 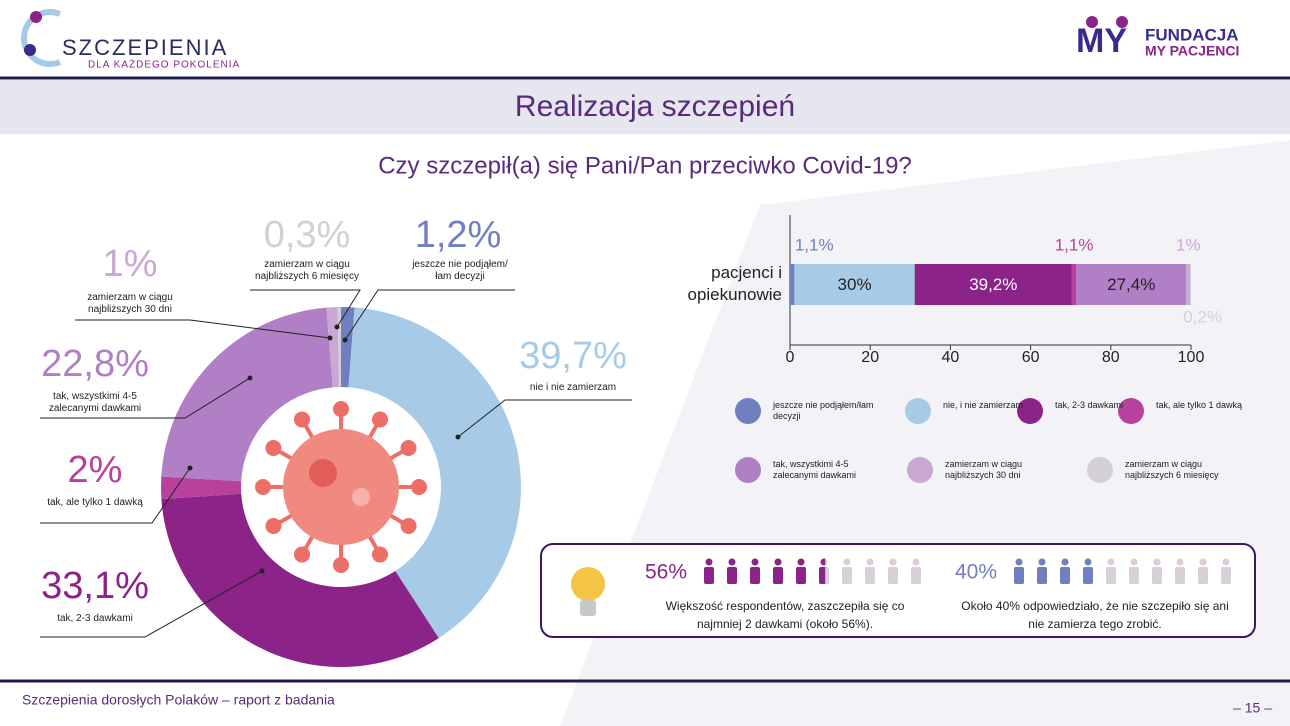 What do you see at coordinates (976, 572) in the screenshot?
I see `info-value: 40%` at bounding box center [976, 572].